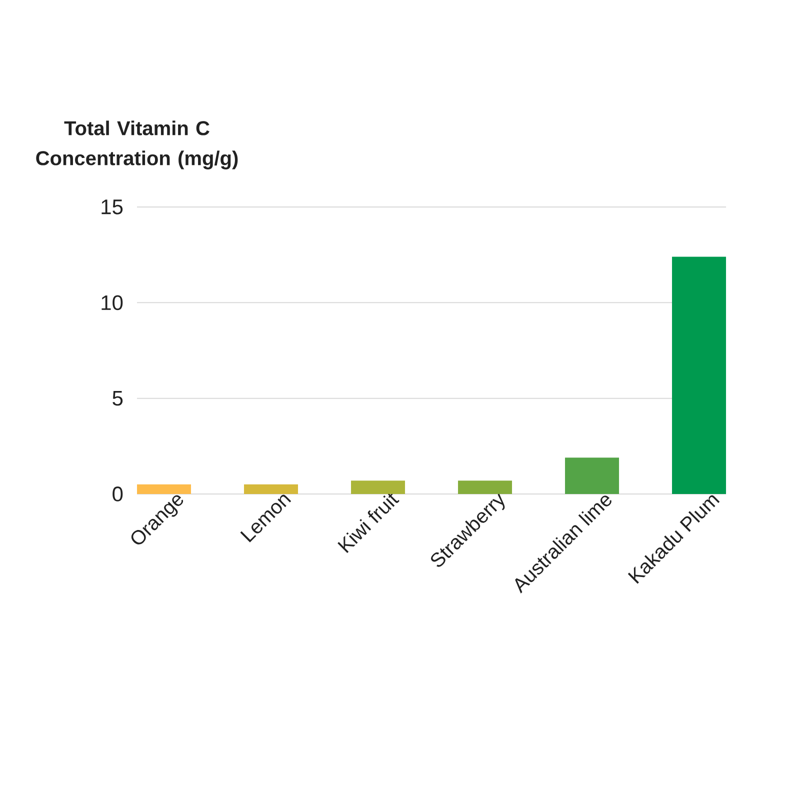  Describe the element at coordinates (117, 398) in the screenshot. I see `y-tick-label: 5` at that location.